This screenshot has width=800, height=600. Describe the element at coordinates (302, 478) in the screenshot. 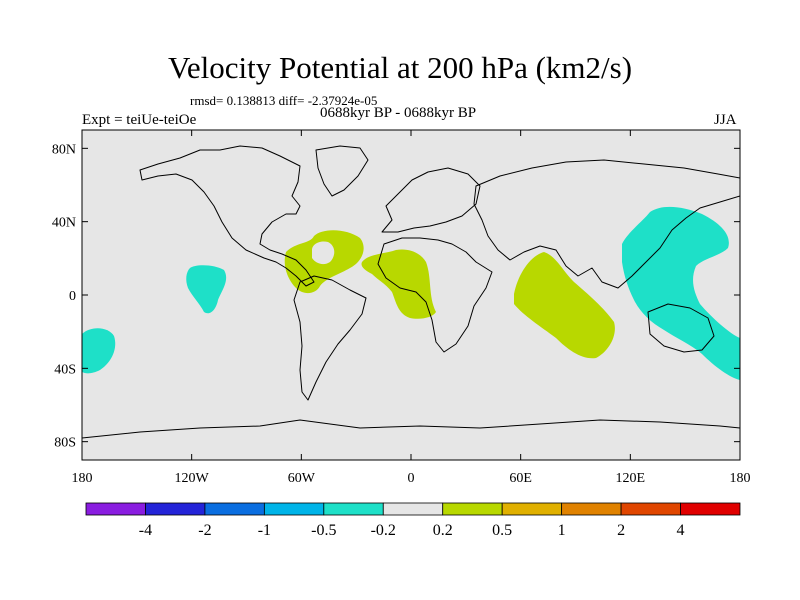

I see `lon-tick-label: 60W` at that location.